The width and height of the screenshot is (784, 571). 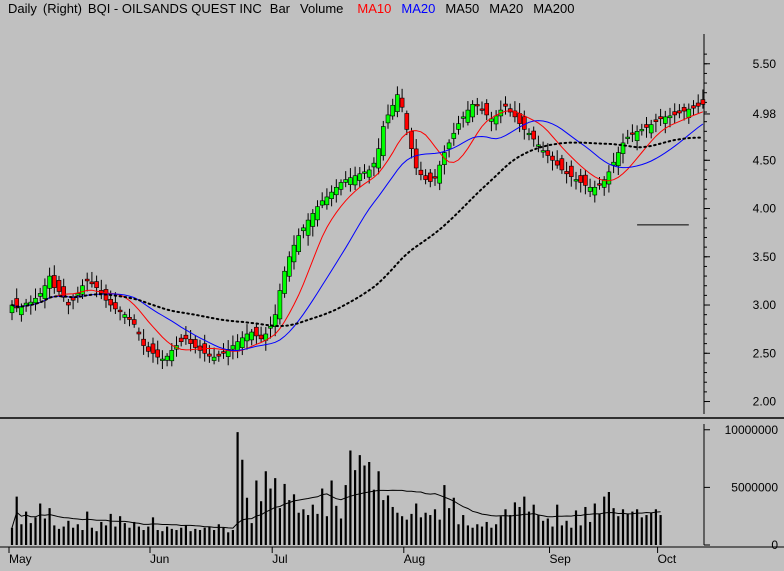 What do you see at coordinates (321, 8) in the screenshot?
I see `header-item: Volume` at bounding box center [321, 8].